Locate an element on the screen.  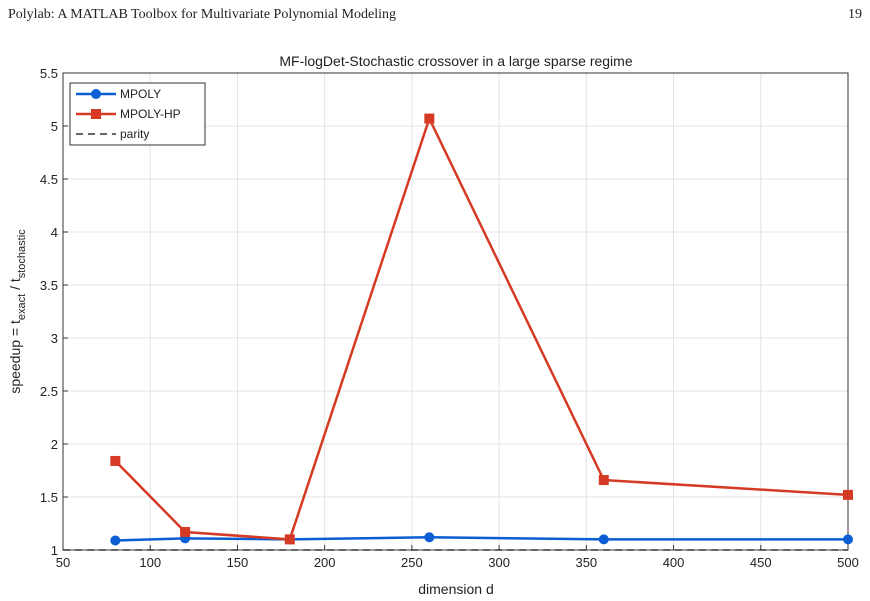
y-tick-label: 4 is located at coordinates (54, 232).